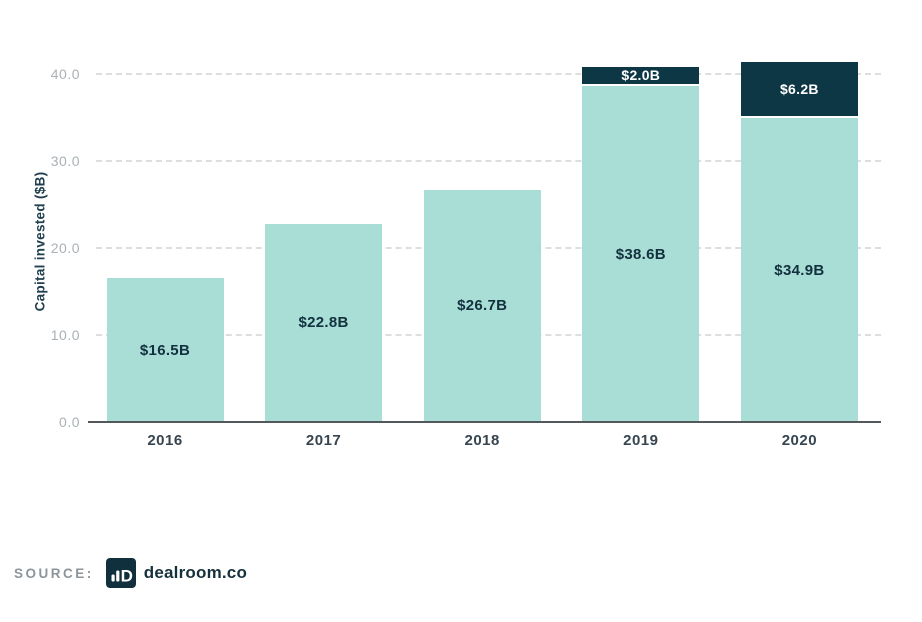 This screenshot has height=622, width=922. Describe the element at coordinates (488, 161) in the screenshot. I see `gridline-30.0` at that location.